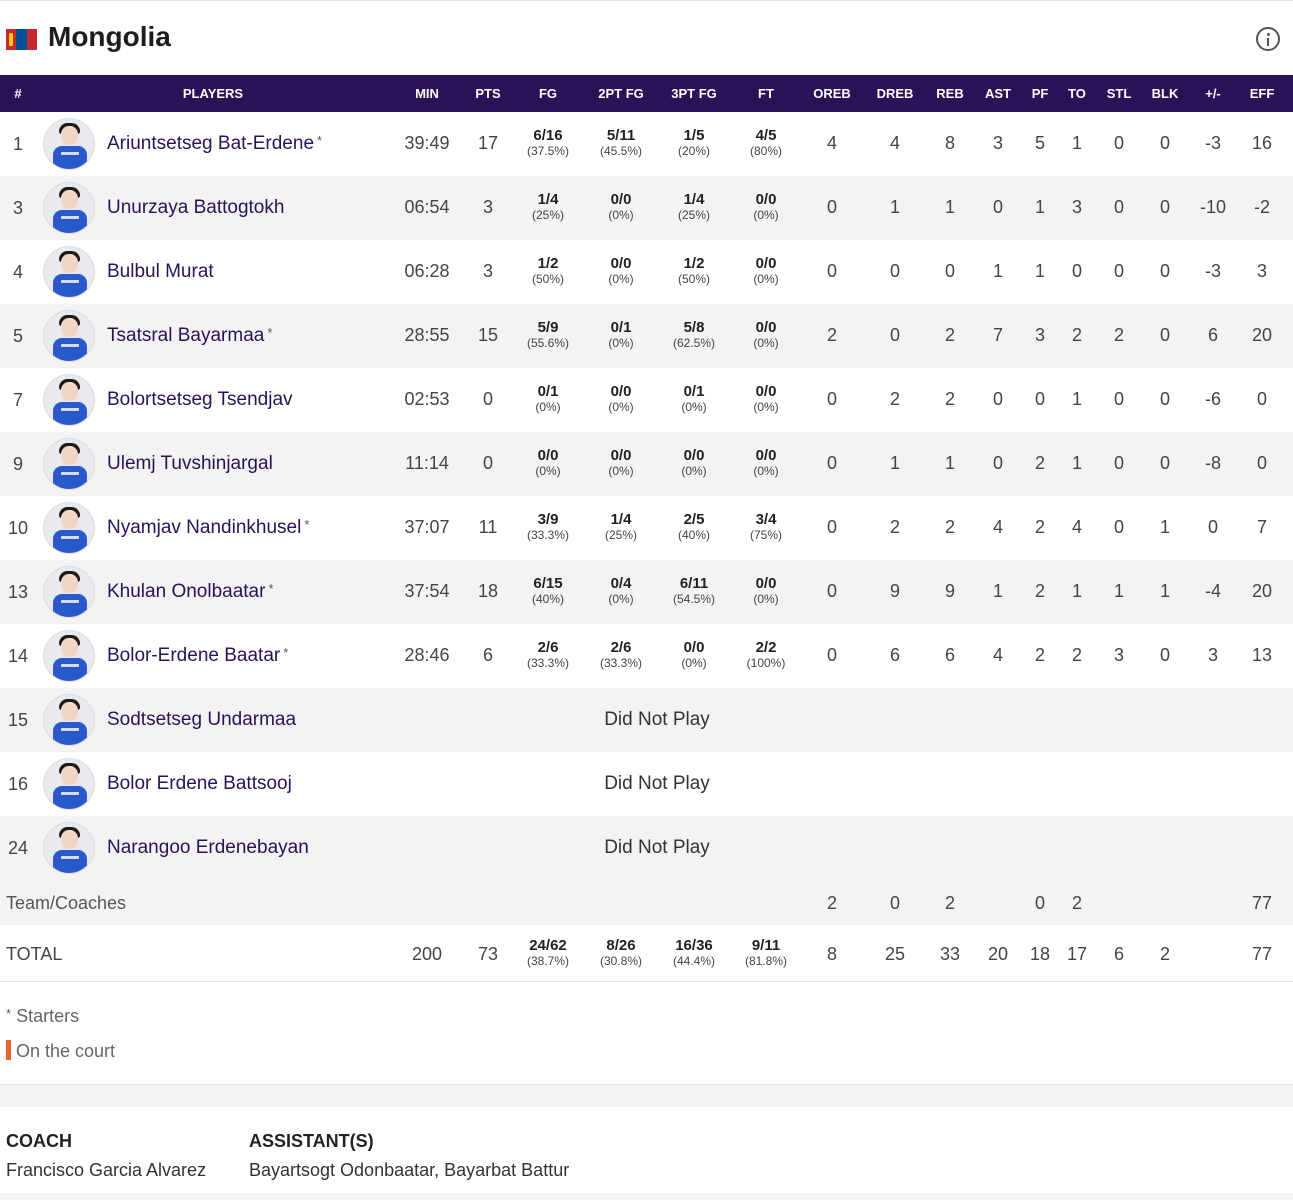 The width and height of the screenshot is (1293, 1200). What do you see at coordinates (548, 263) in the screenshot?
I see `stat-fg-made: 1/2` at bounding box center [548, 263].